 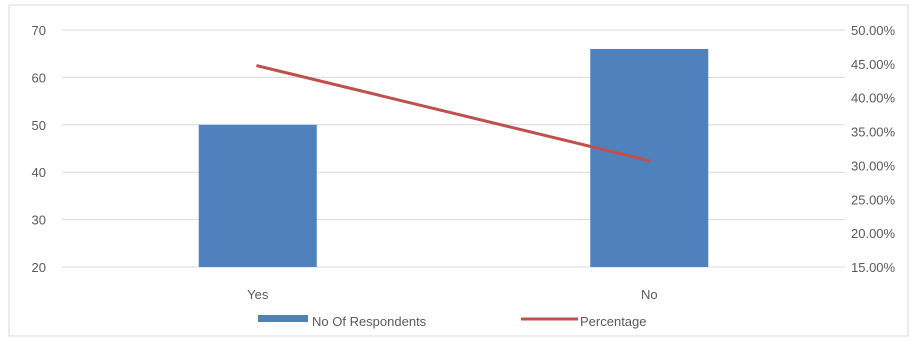 I want to click on left-axis-tick-label: 50, so click(x=39, y=125).